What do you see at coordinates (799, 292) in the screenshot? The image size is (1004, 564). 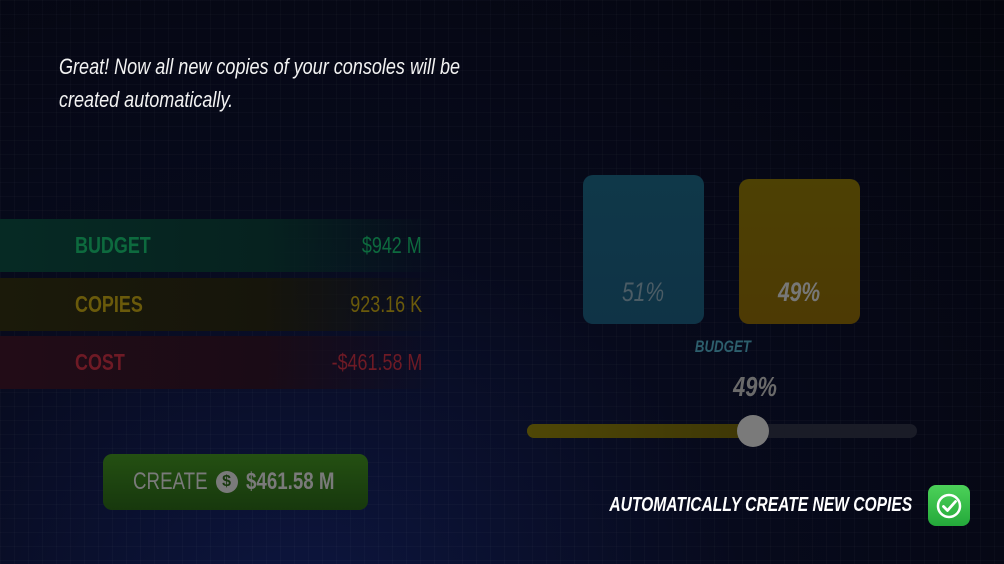 I see `bar-percent: 49%` at bounding box center [799, 292].